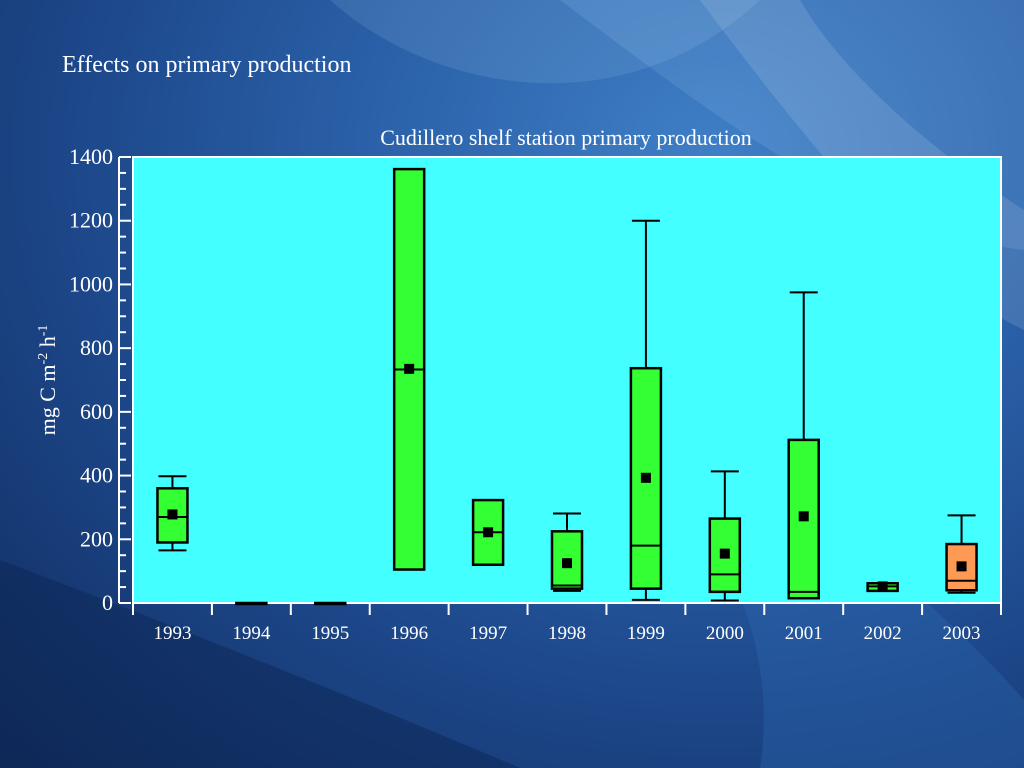  I want to click on iqr-box, so click(172, 515).